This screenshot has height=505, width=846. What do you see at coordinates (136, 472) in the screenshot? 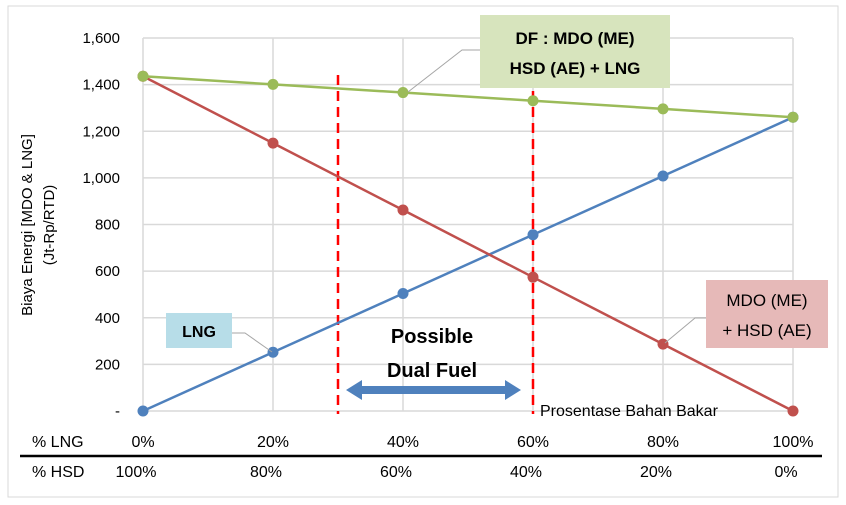
I see `row2-tick-label: 100%` at bounding box center [136, 472].